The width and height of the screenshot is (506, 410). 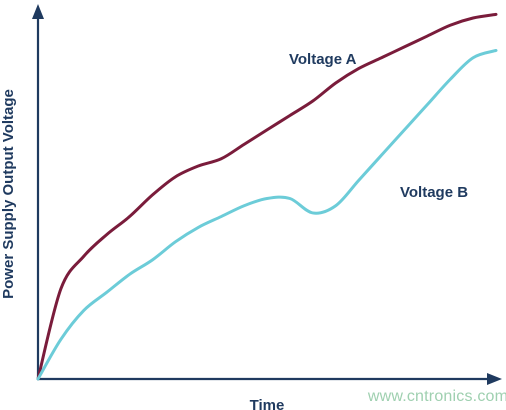 What do you see at coordinates (38, 11) in the screenshot?
I see `y-axis-arrow` at bounding box center [38, 11].